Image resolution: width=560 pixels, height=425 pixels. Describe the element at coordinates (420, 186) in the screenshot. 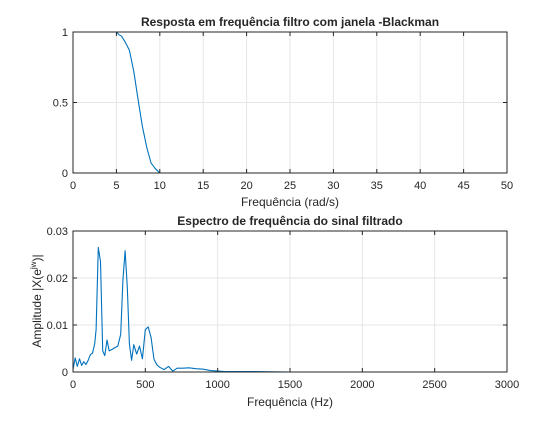

I see `x-tick-label: 40` at that location.